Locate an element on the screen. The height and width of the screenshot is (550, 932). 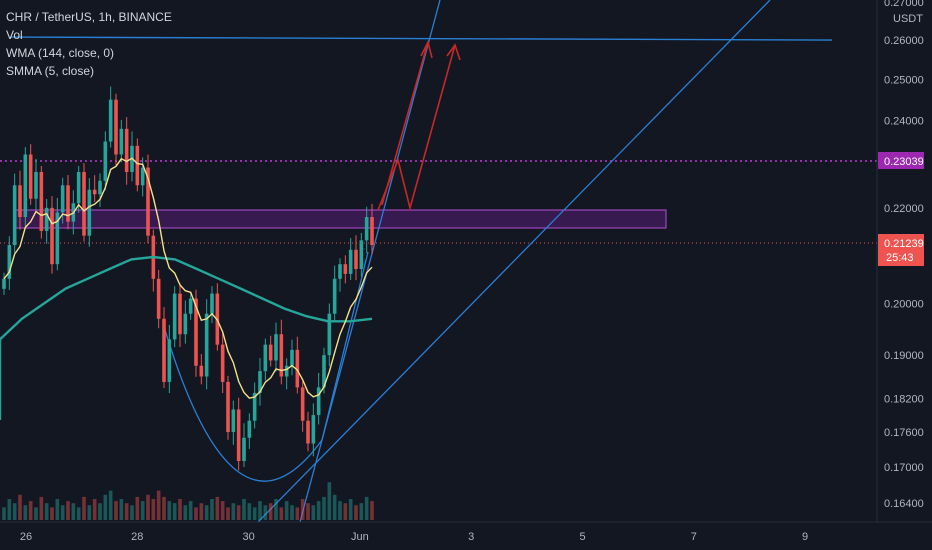
currency-label: USDT is located at coordinates (908, 19).